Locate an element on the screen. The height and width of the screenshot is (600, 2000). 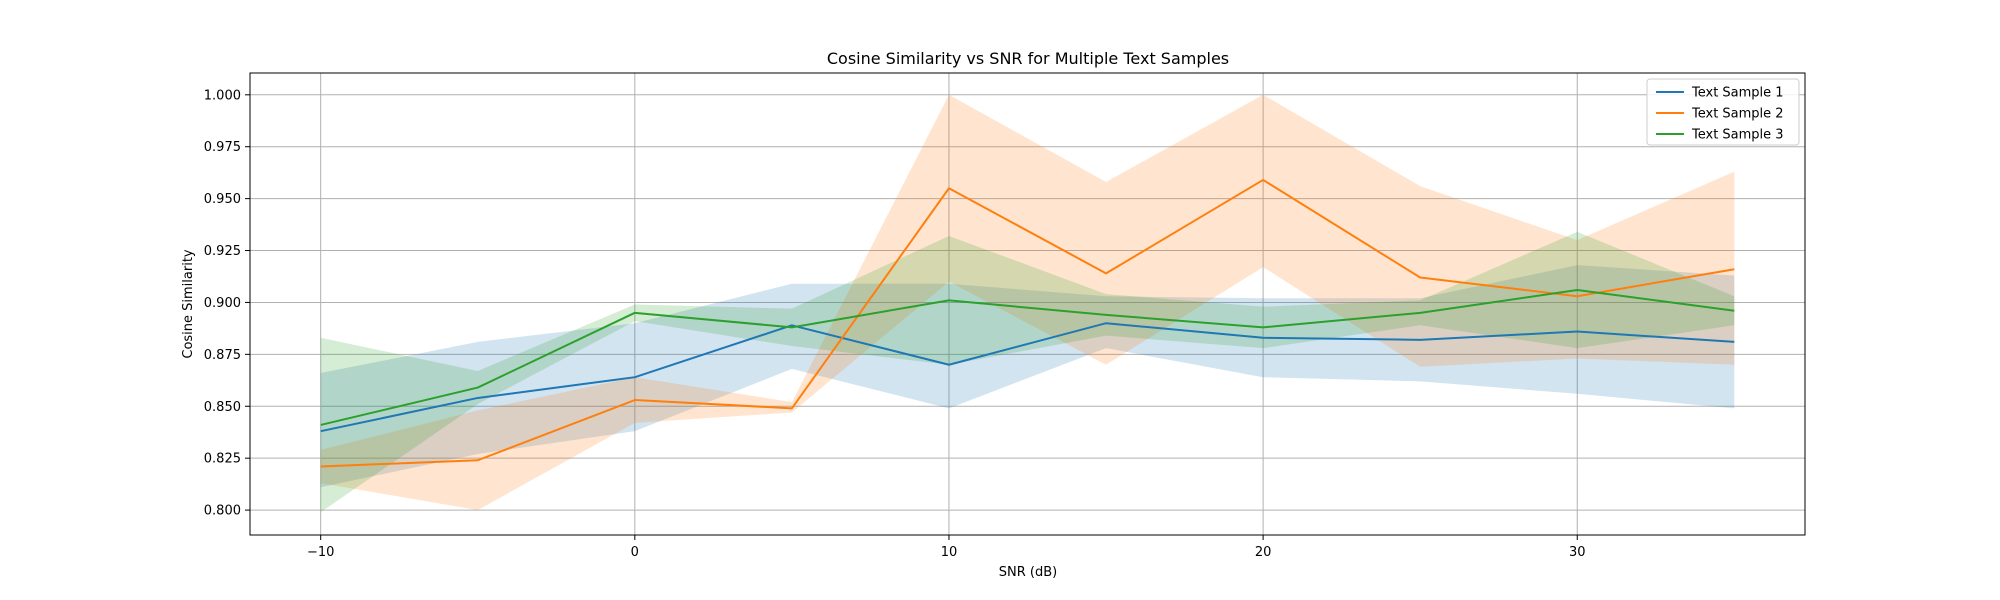
x-tick-label: 30 is located at coordinates (1577, 552).